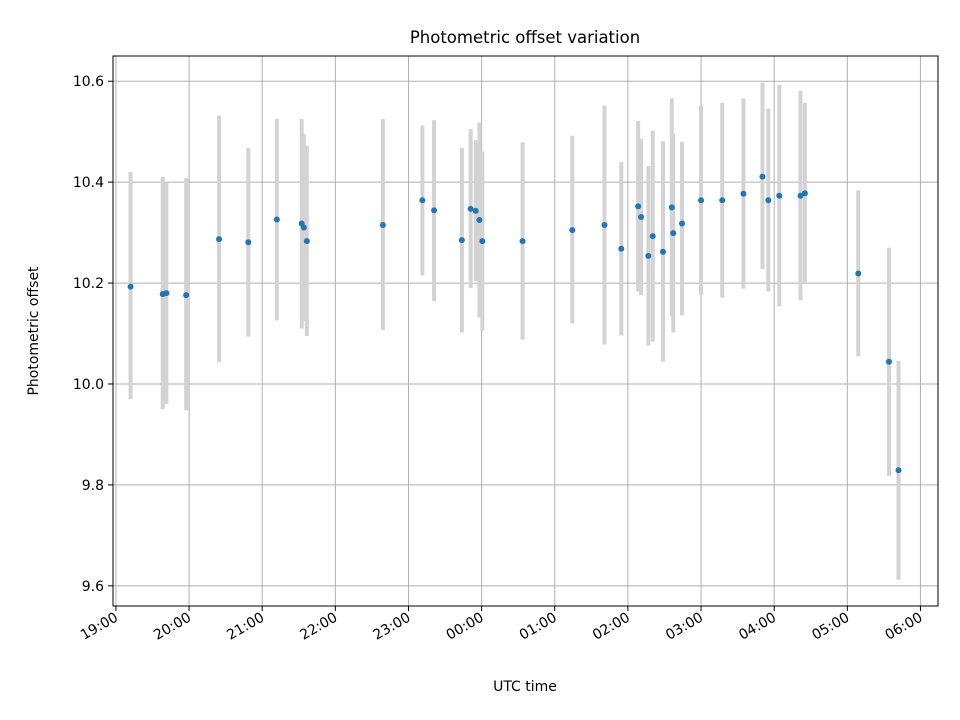 The height and width of the screenshot is (720, 960). What do you see at coordinates (88, 284) in the screenshot?
I see `y-tick-label: 10.2` at bounding box center [88, 284].